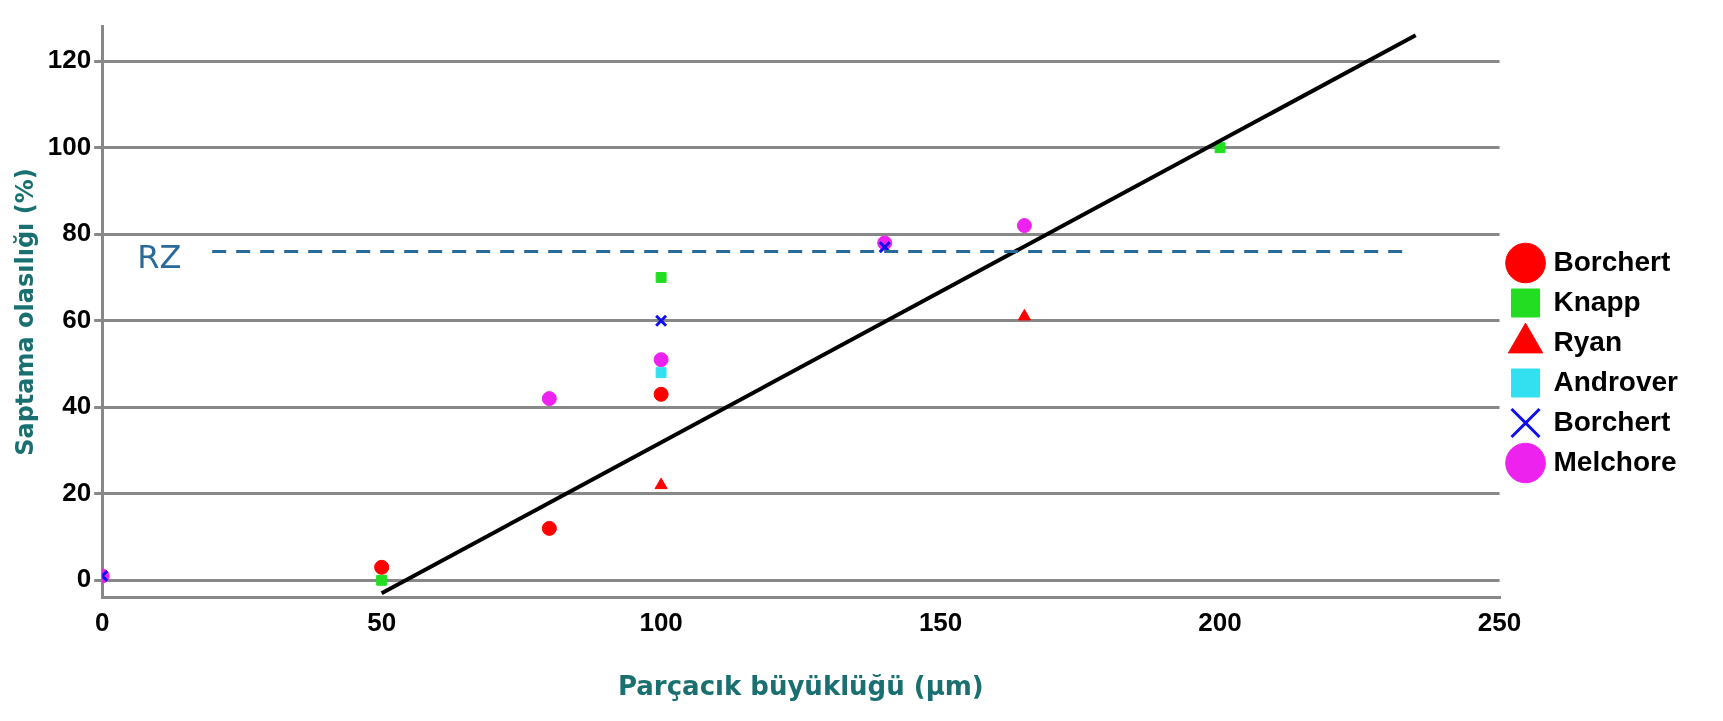 Image resolution: width=1723 pixels, height=721 pixels. What do you see at coordinates (84, 578) in the screenshot?
I see `y-tick-label: 0` at bounding box center [84, 578].